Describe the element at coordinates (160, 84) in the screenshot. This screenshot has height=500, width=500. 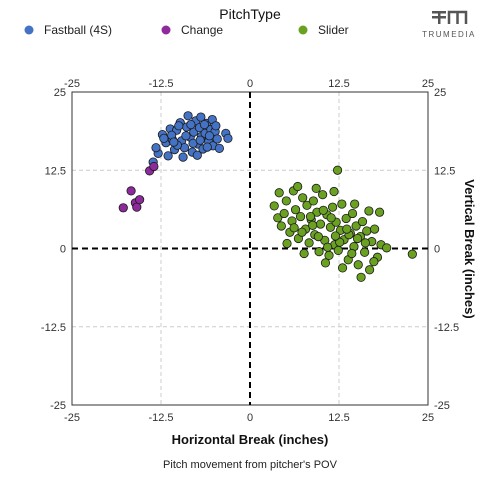
I see `x-tick-label-top: -12.5` at that location.